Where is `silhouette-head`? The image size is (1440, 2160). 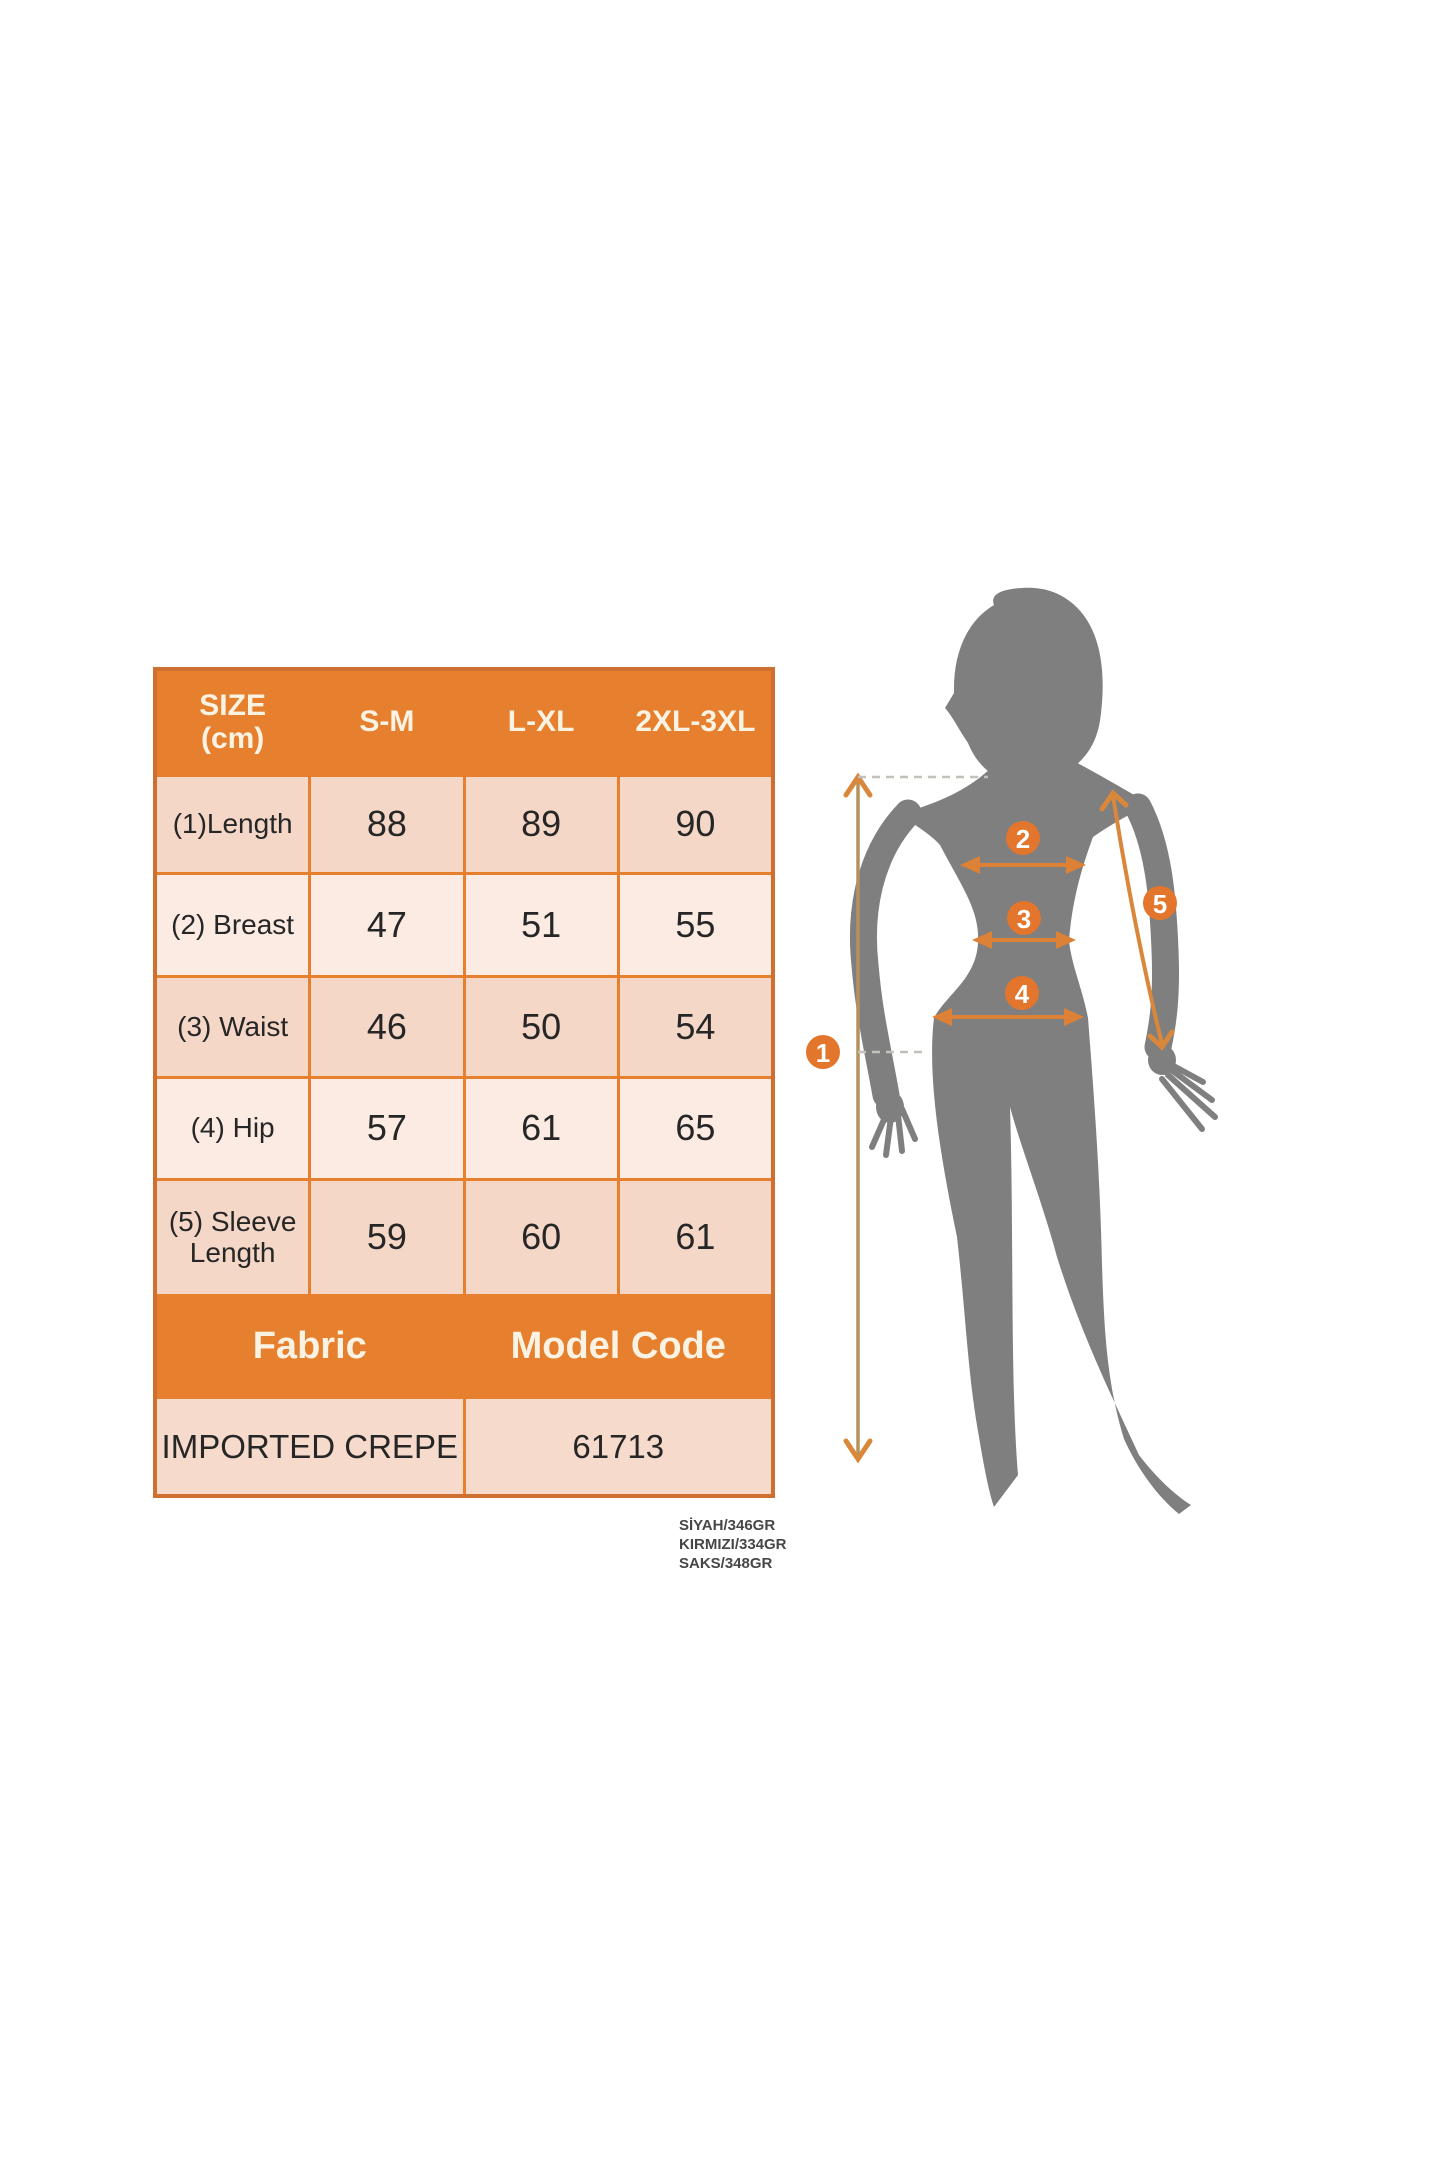 silhouette-head is located at coordinates (1024, 685).